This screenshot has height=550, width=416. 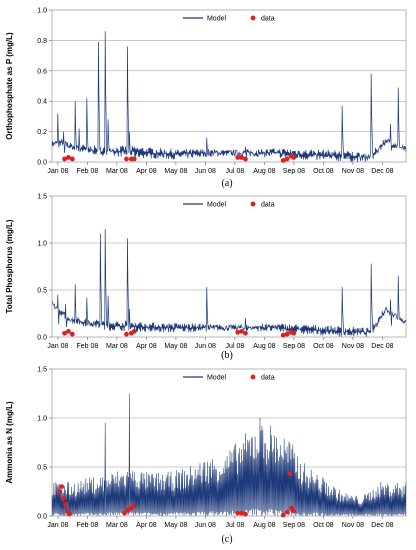 What do you see at coordinates (42, 41) in the screenshot?
I see `y-tick-label: 0.8` at bounding box center [42, 41].